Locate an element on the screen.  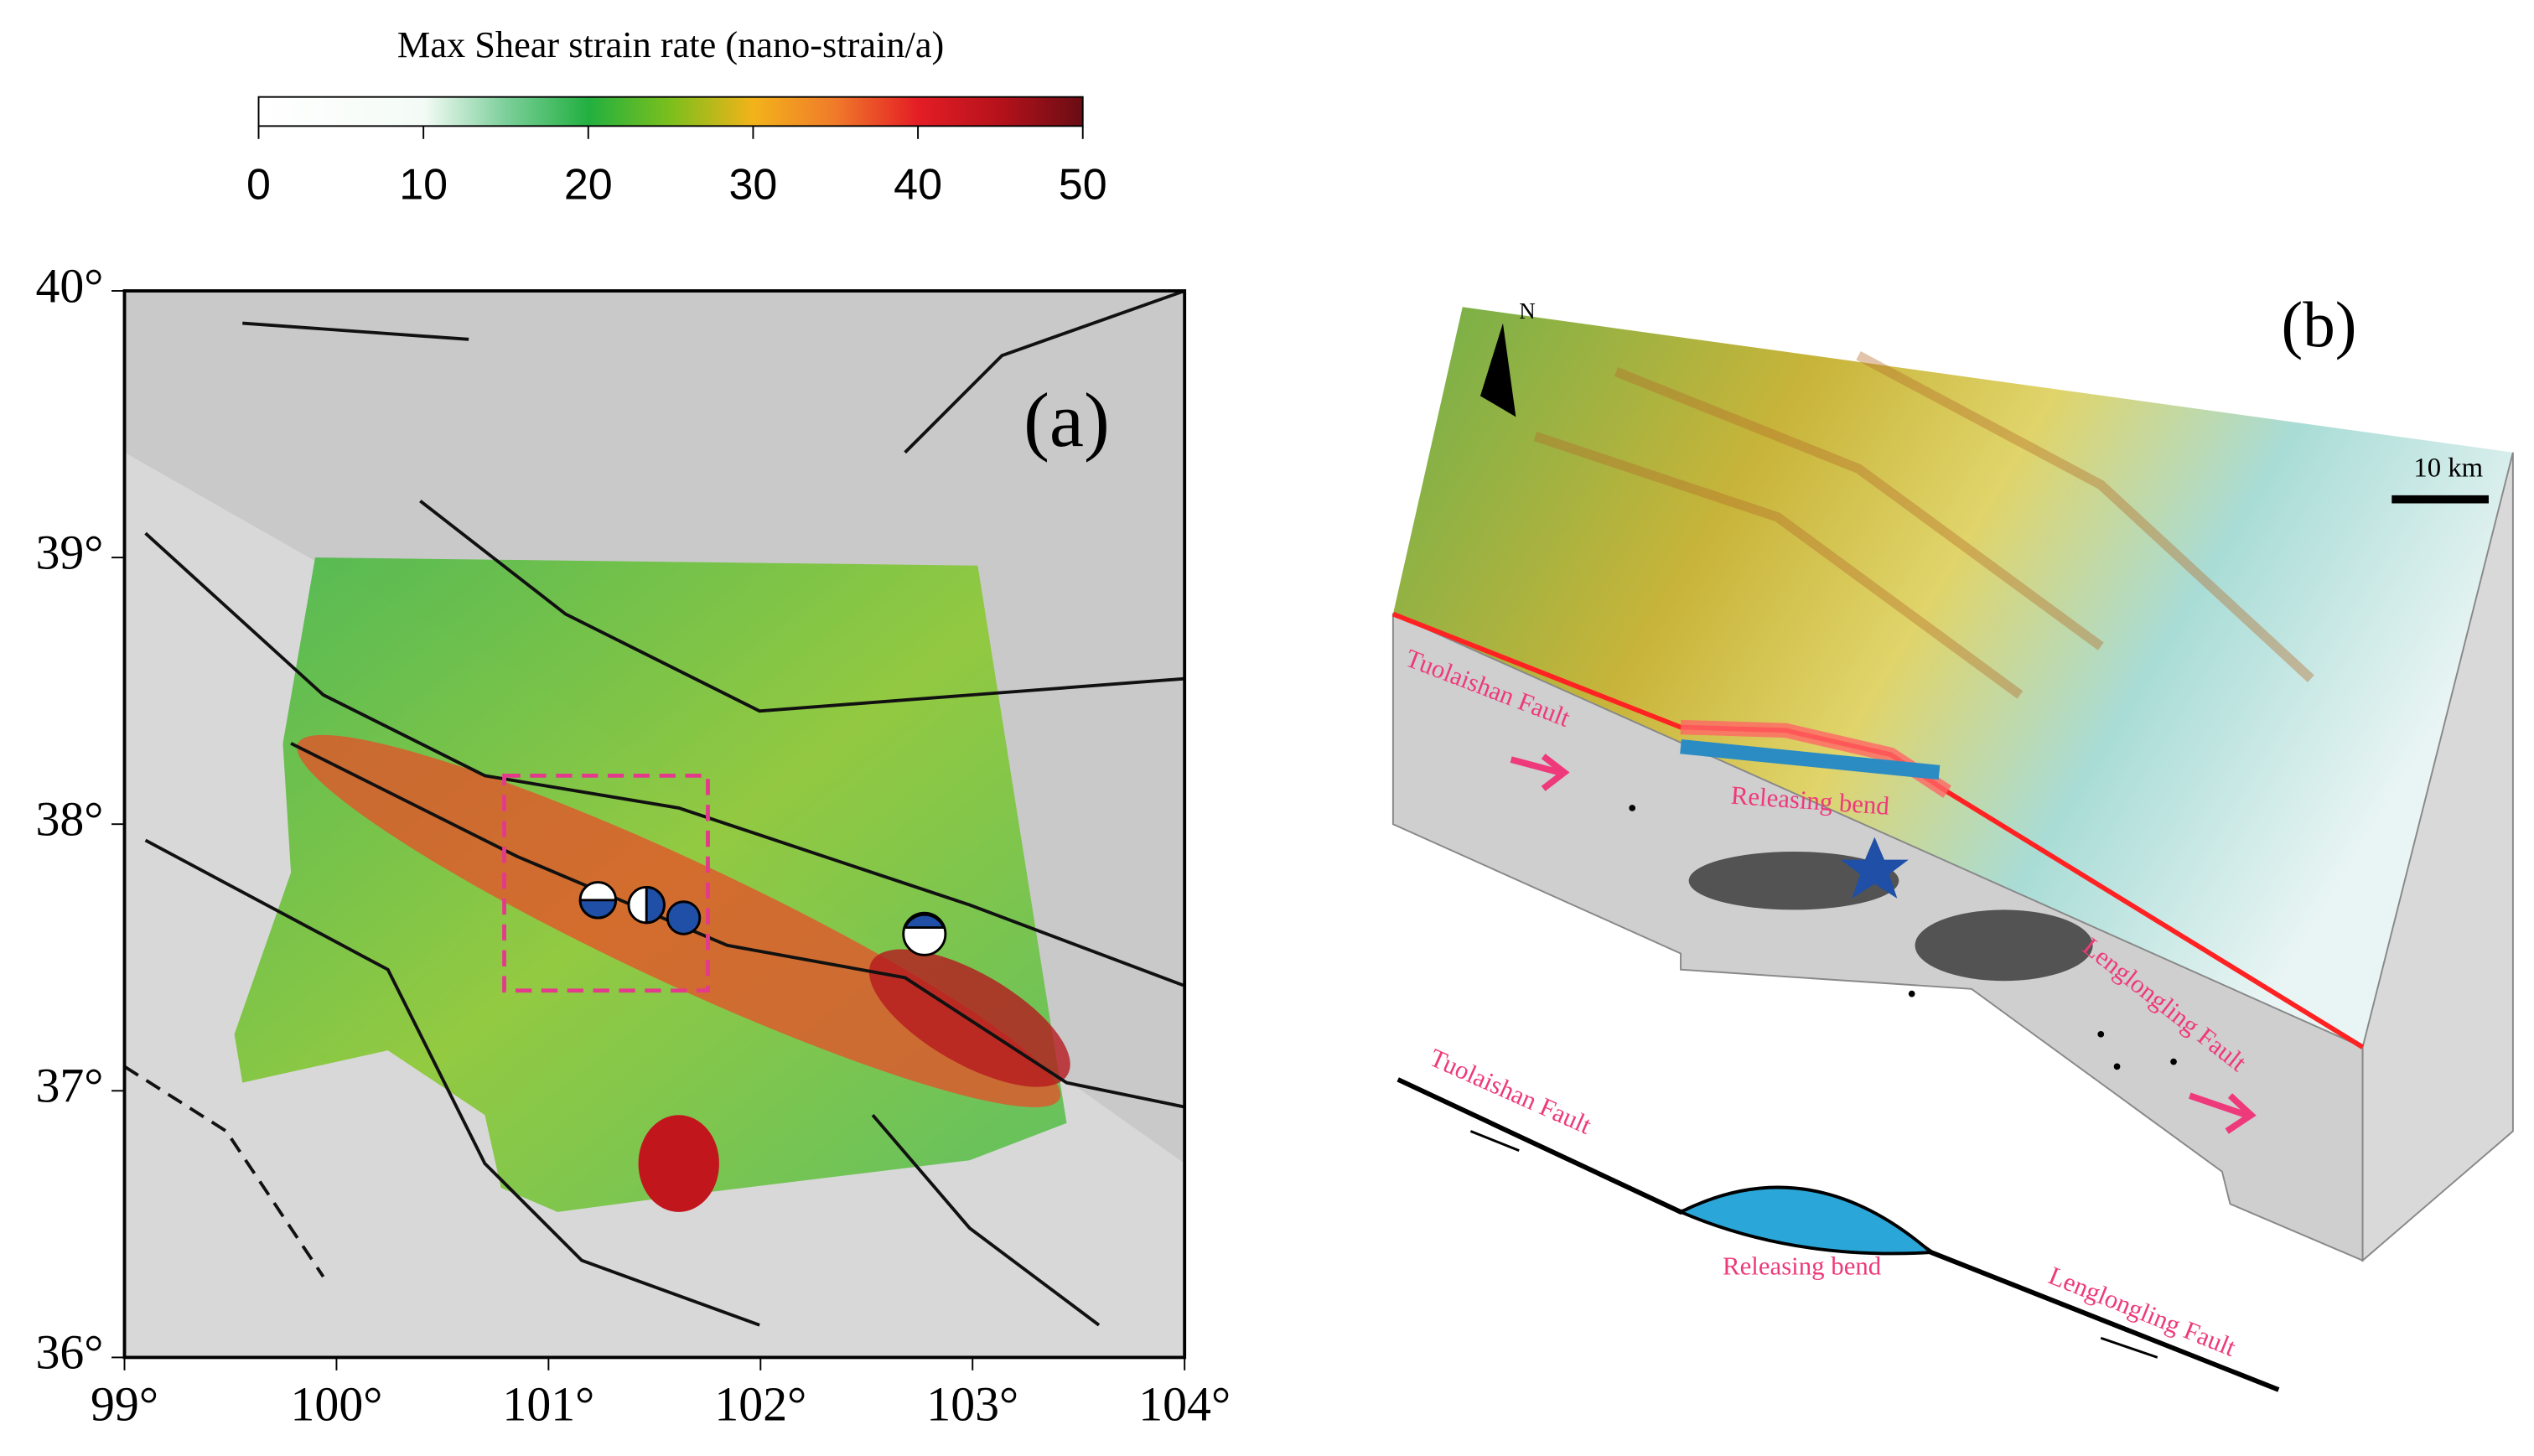
colorbar-ticks: 0 10 20 30 40 50 is located at coordinates (676, 167).